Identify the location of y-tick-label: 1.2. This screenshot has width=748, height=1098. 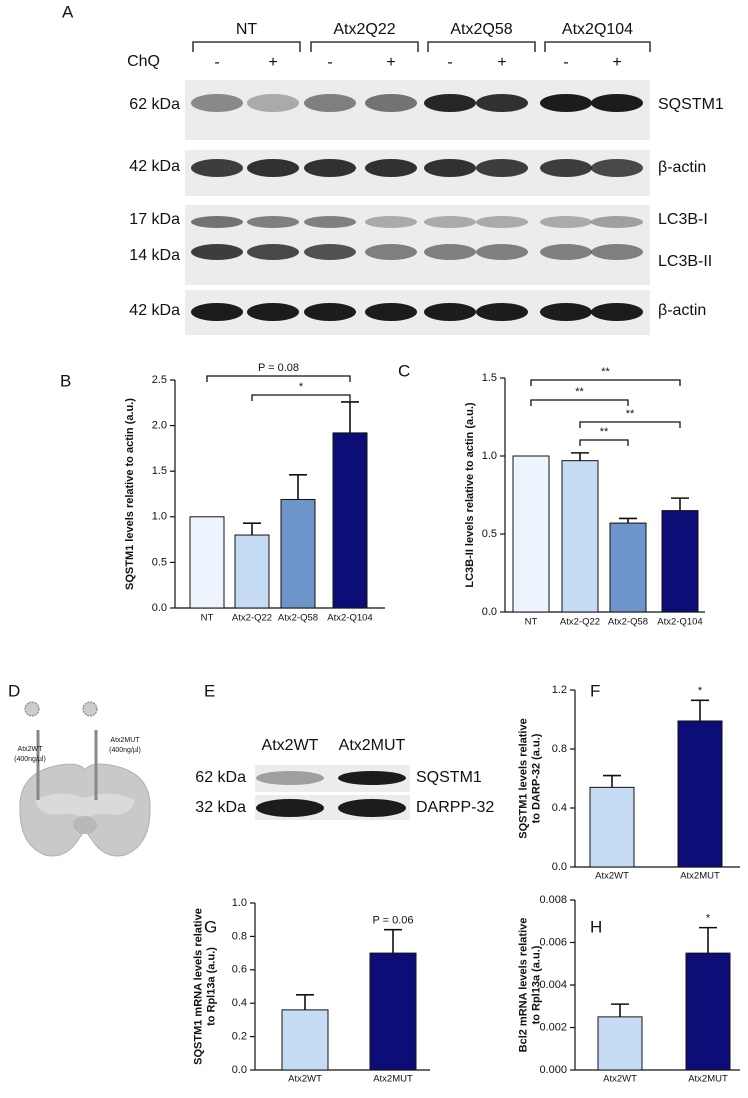
(559, 690).